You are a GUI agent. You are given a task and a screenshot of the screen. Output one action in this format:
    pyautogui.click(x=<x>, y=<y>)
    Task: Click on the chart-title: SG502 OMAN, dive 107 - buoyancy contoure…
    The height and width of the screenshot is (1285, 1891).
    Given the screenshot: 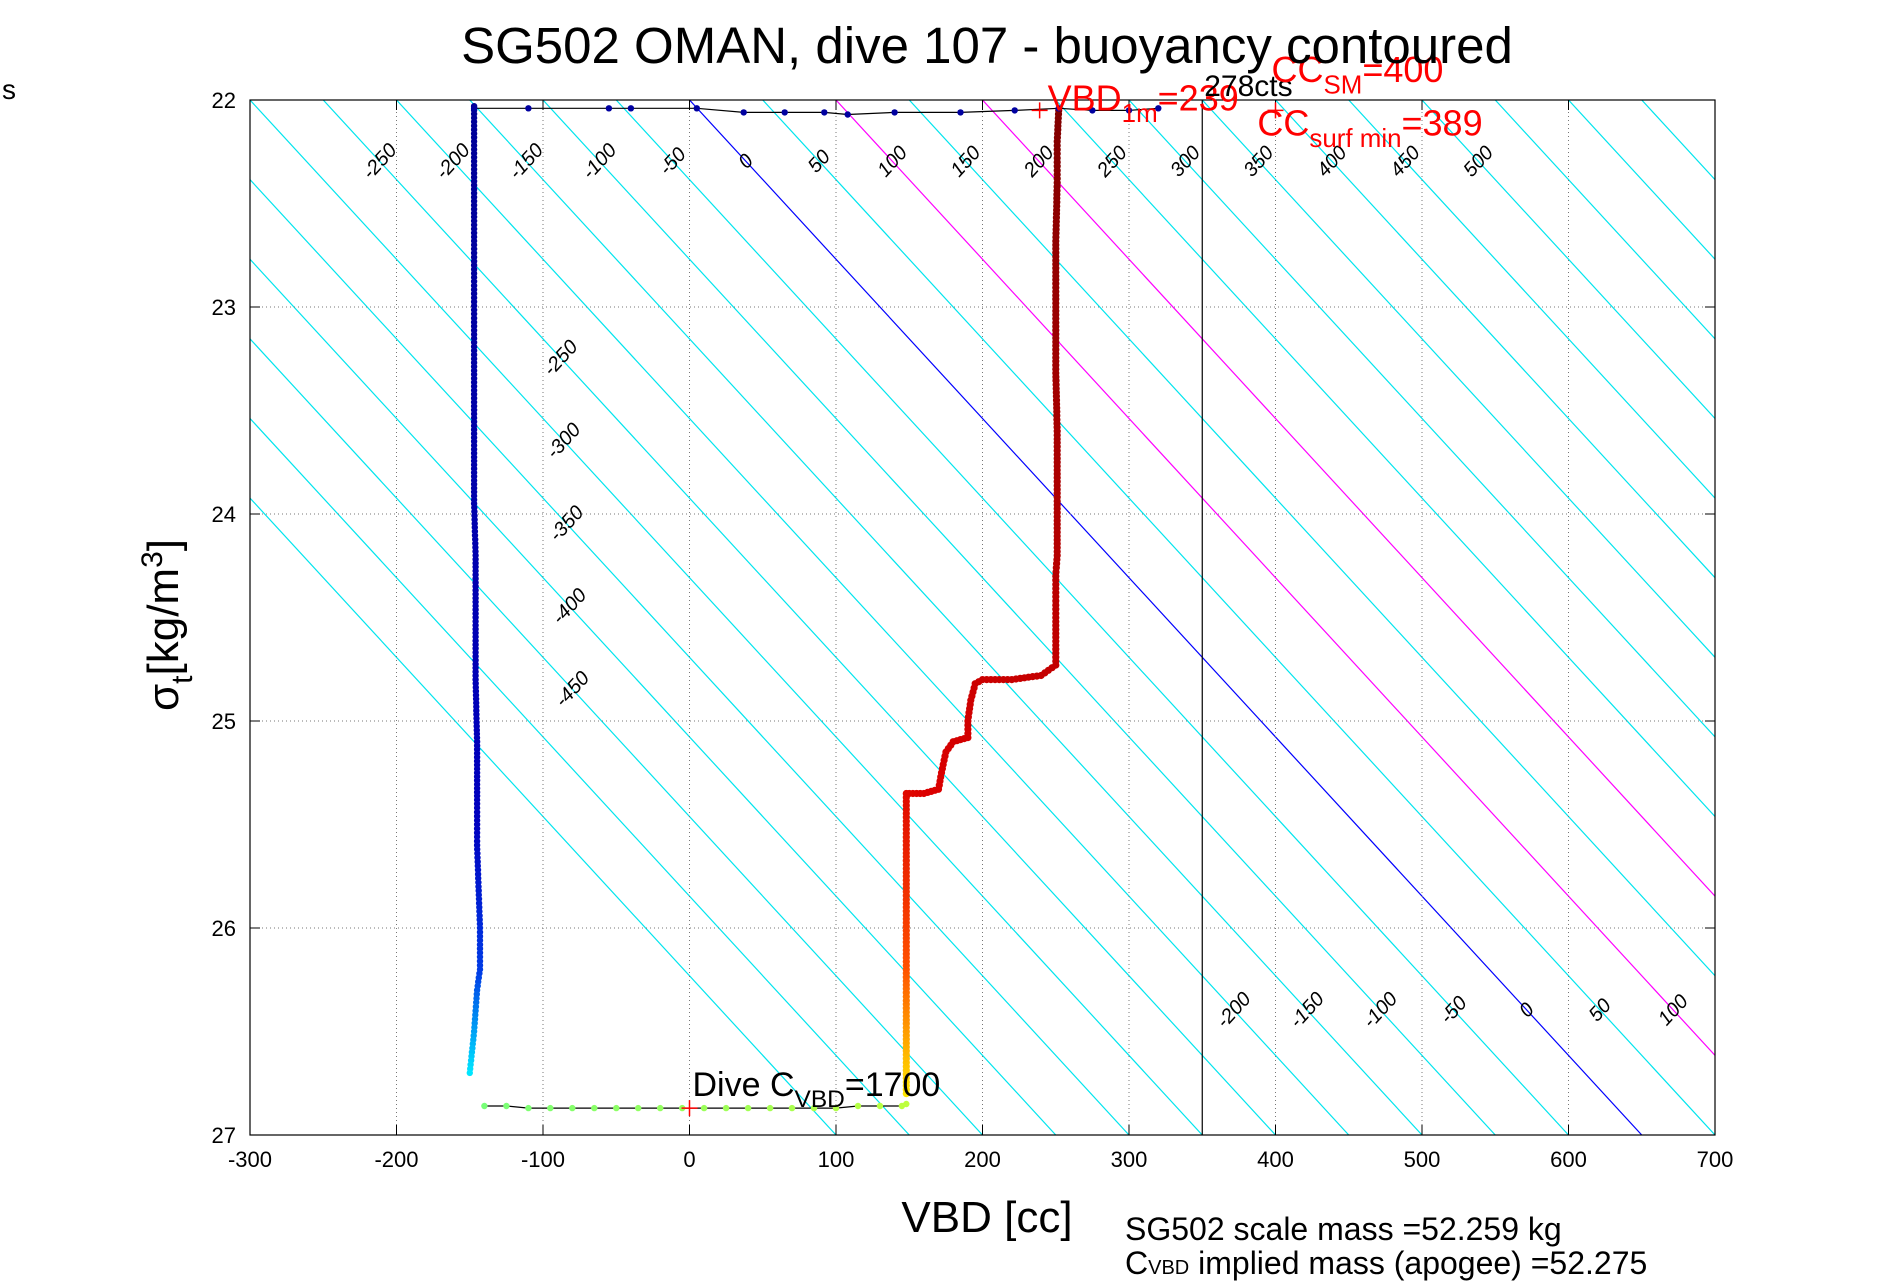 What is the action you would take?
    pyautogui.click(x=987, y=45)
    